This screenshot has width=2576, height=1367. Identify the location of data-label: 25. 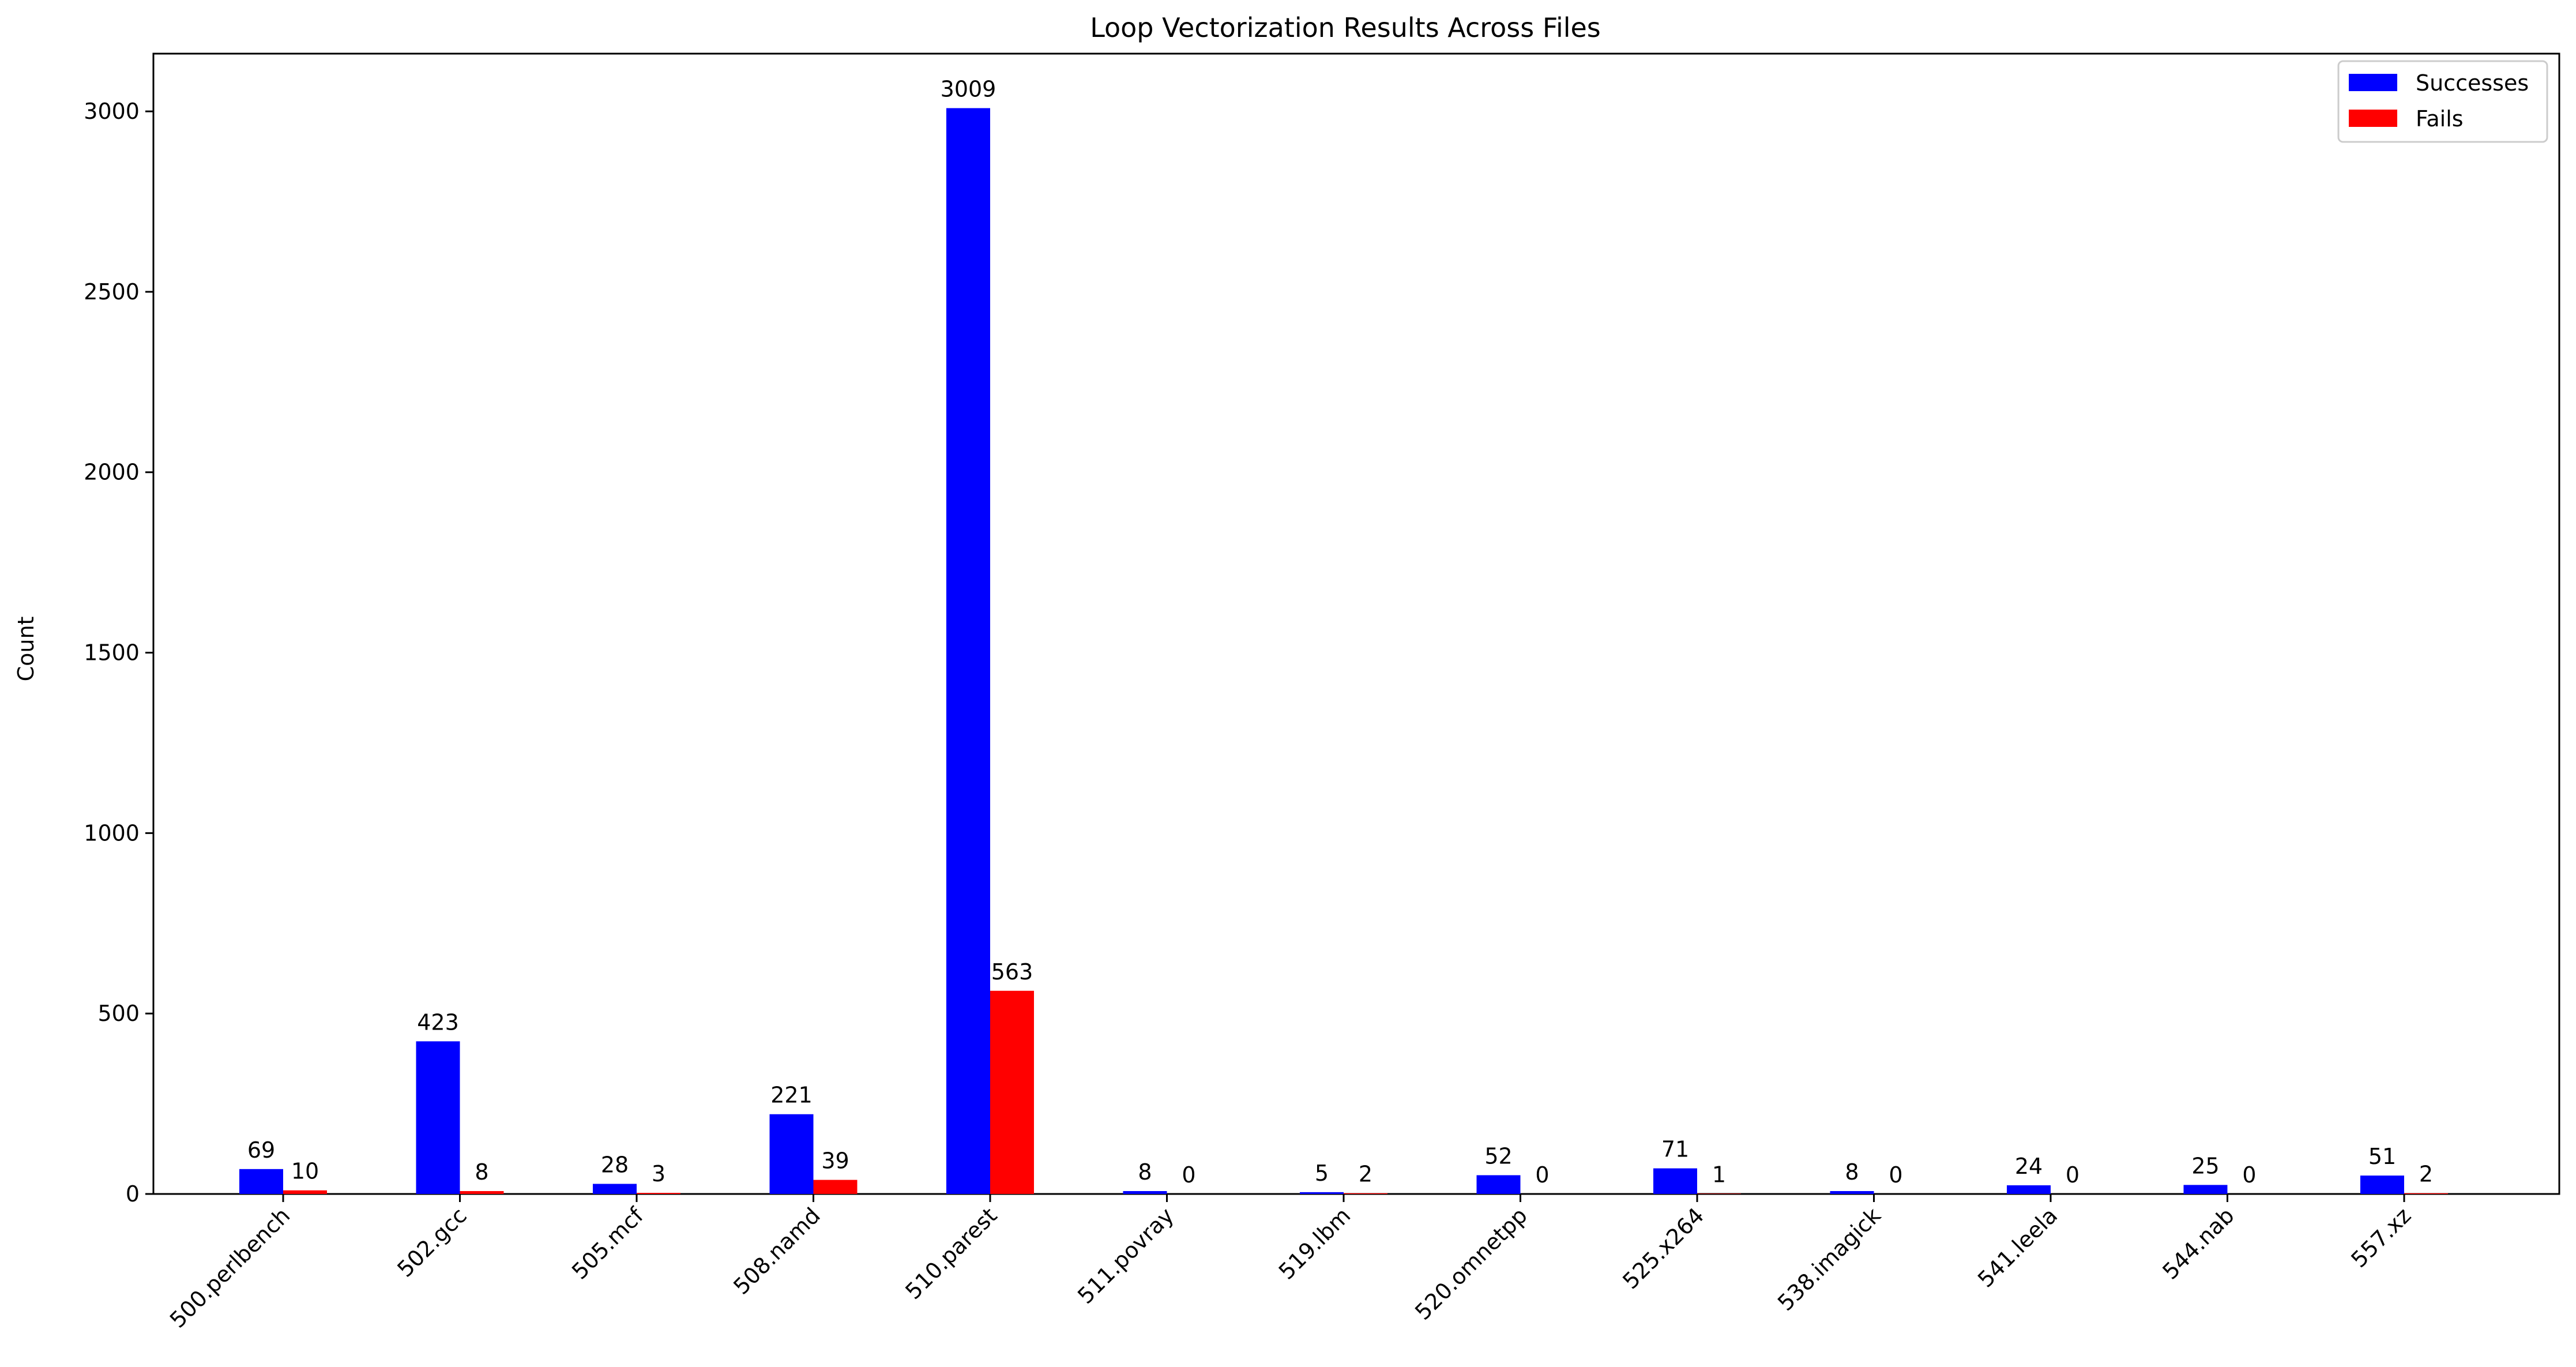
(2205, 1165).